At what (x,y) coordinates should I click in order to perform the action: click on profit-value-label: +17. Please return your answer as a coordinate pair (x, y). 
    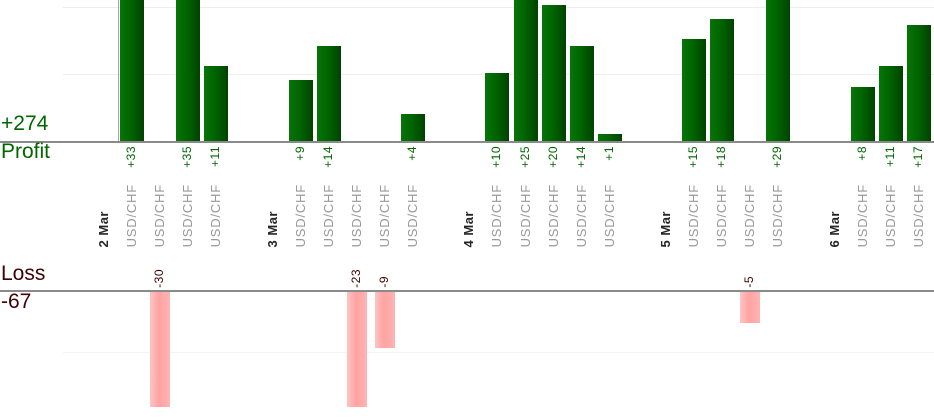
    Looking at the image, I should click on (918, 157).